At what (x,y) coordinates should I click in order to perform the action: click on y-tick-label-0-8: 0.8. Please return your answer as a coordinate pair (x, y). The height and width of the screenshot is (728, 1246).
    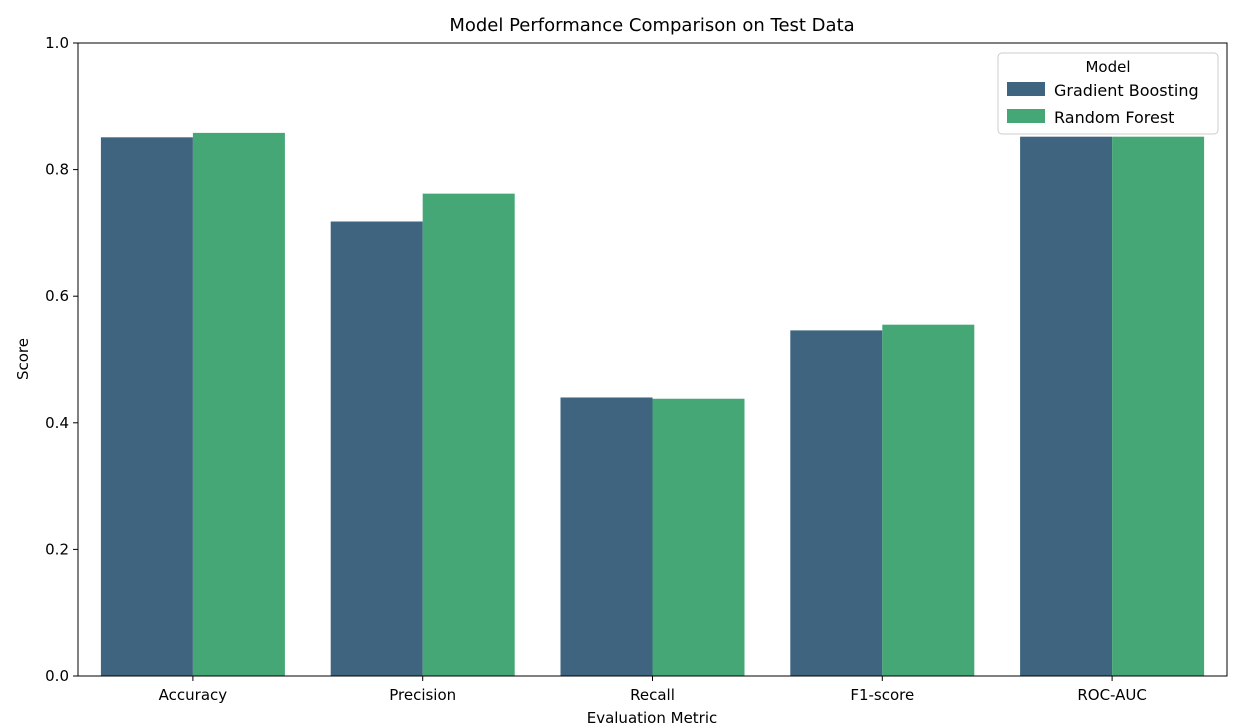
    Looking at the image, I should click on (57, 170).